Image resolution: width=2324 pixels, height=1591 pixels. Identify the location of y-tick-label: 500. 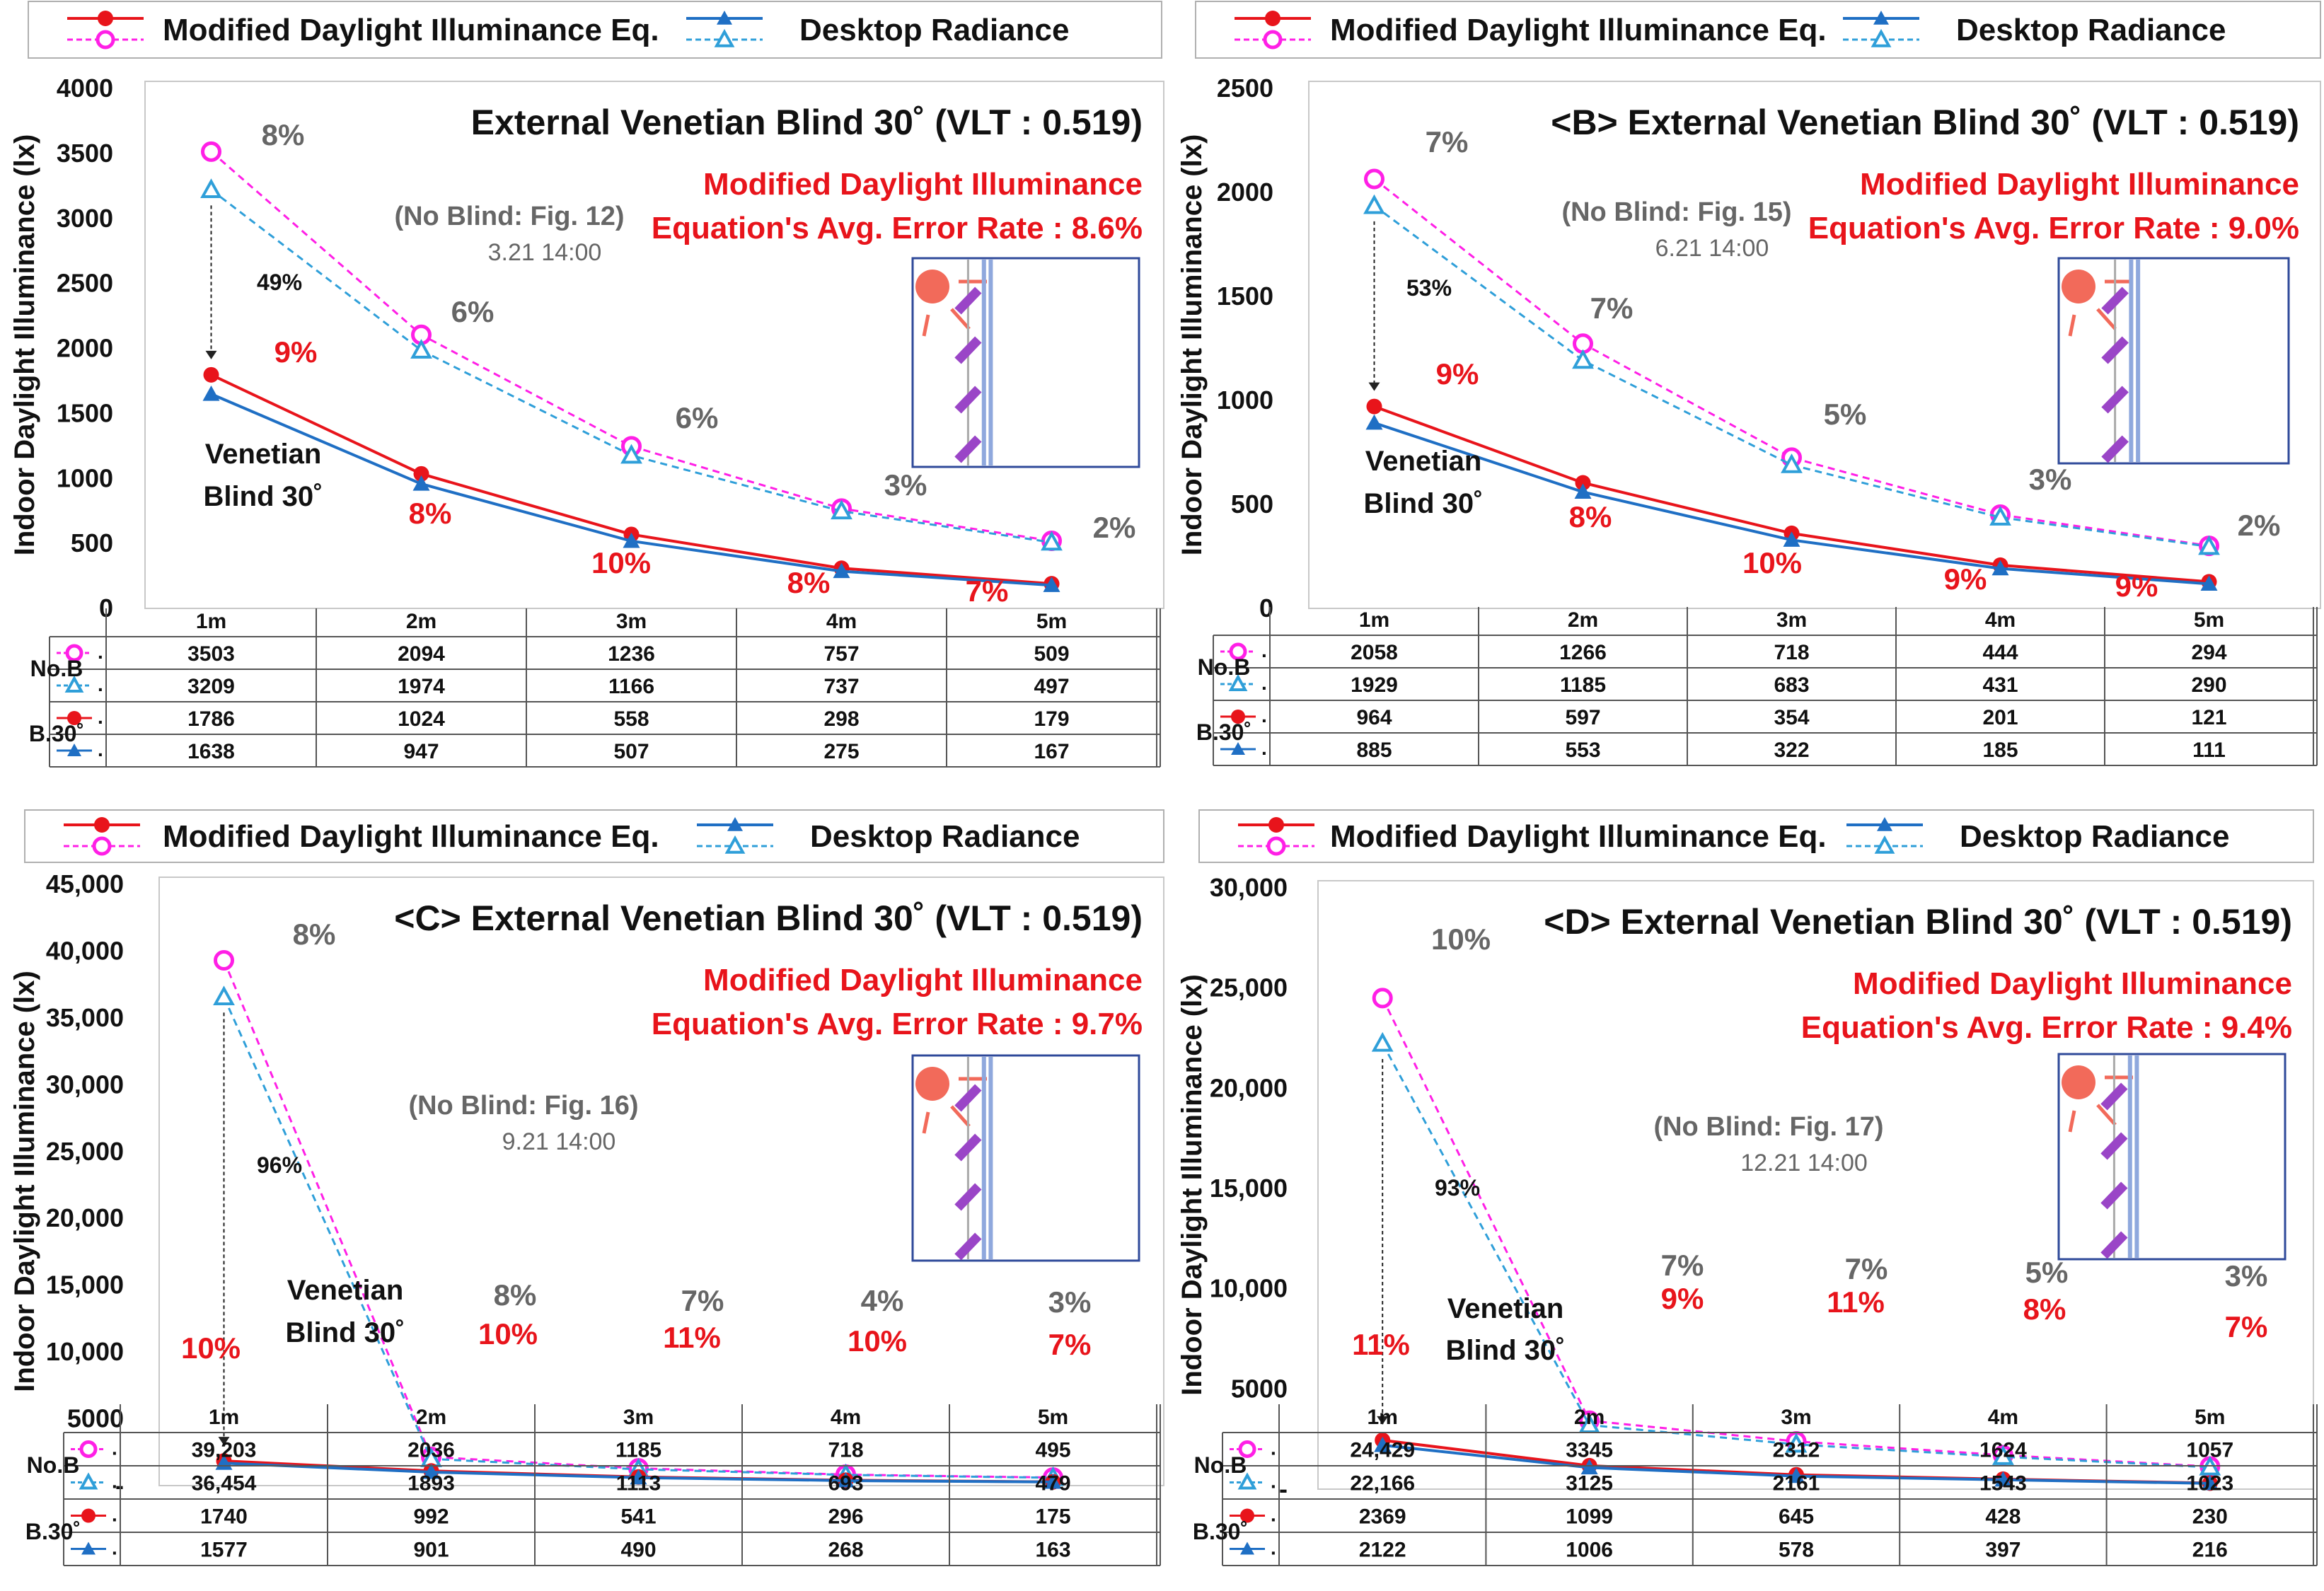
(1252, 504).